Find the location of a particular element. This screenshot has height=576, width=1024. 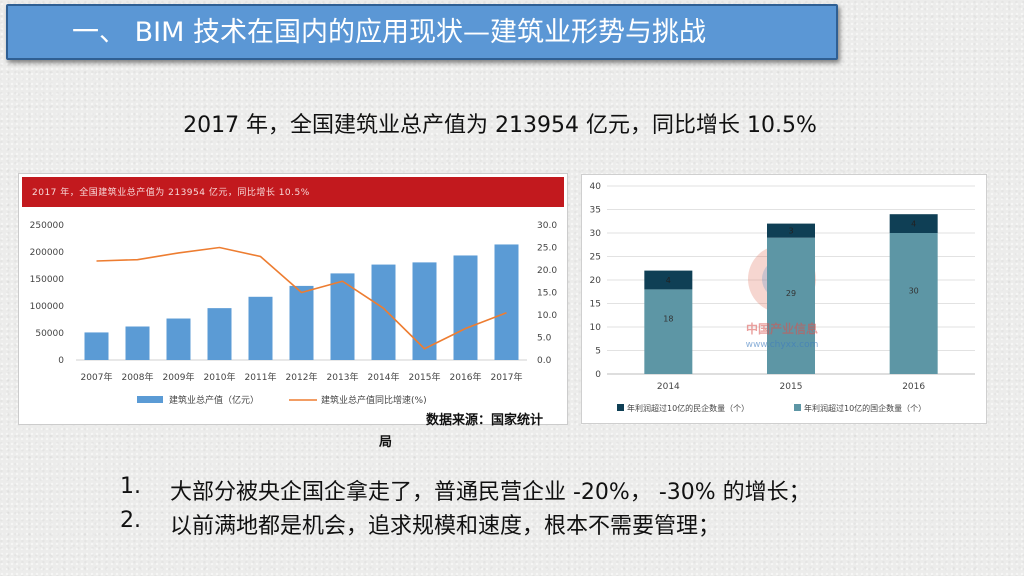

watermark-text: 中国产业信息 is located at coordinates (782, 328).